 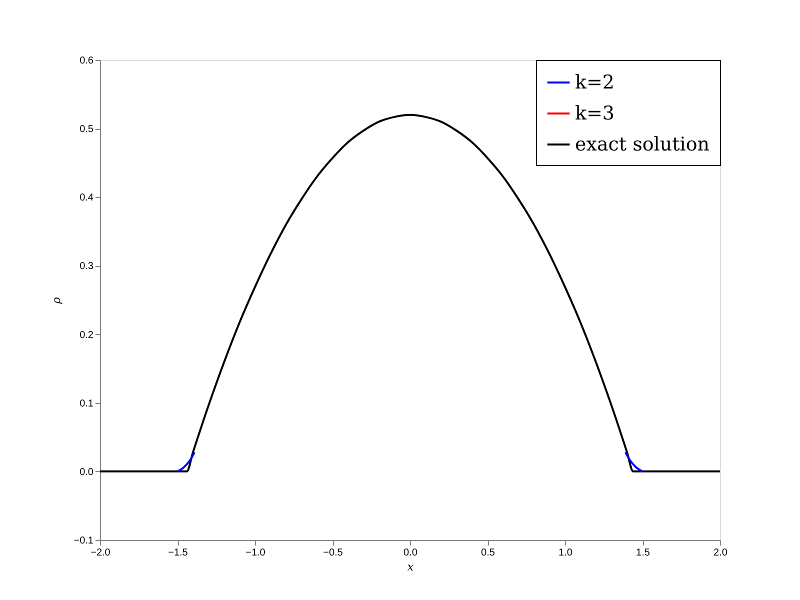 I want to click on y-axis-title: ρ, so click(x=56, y=300).